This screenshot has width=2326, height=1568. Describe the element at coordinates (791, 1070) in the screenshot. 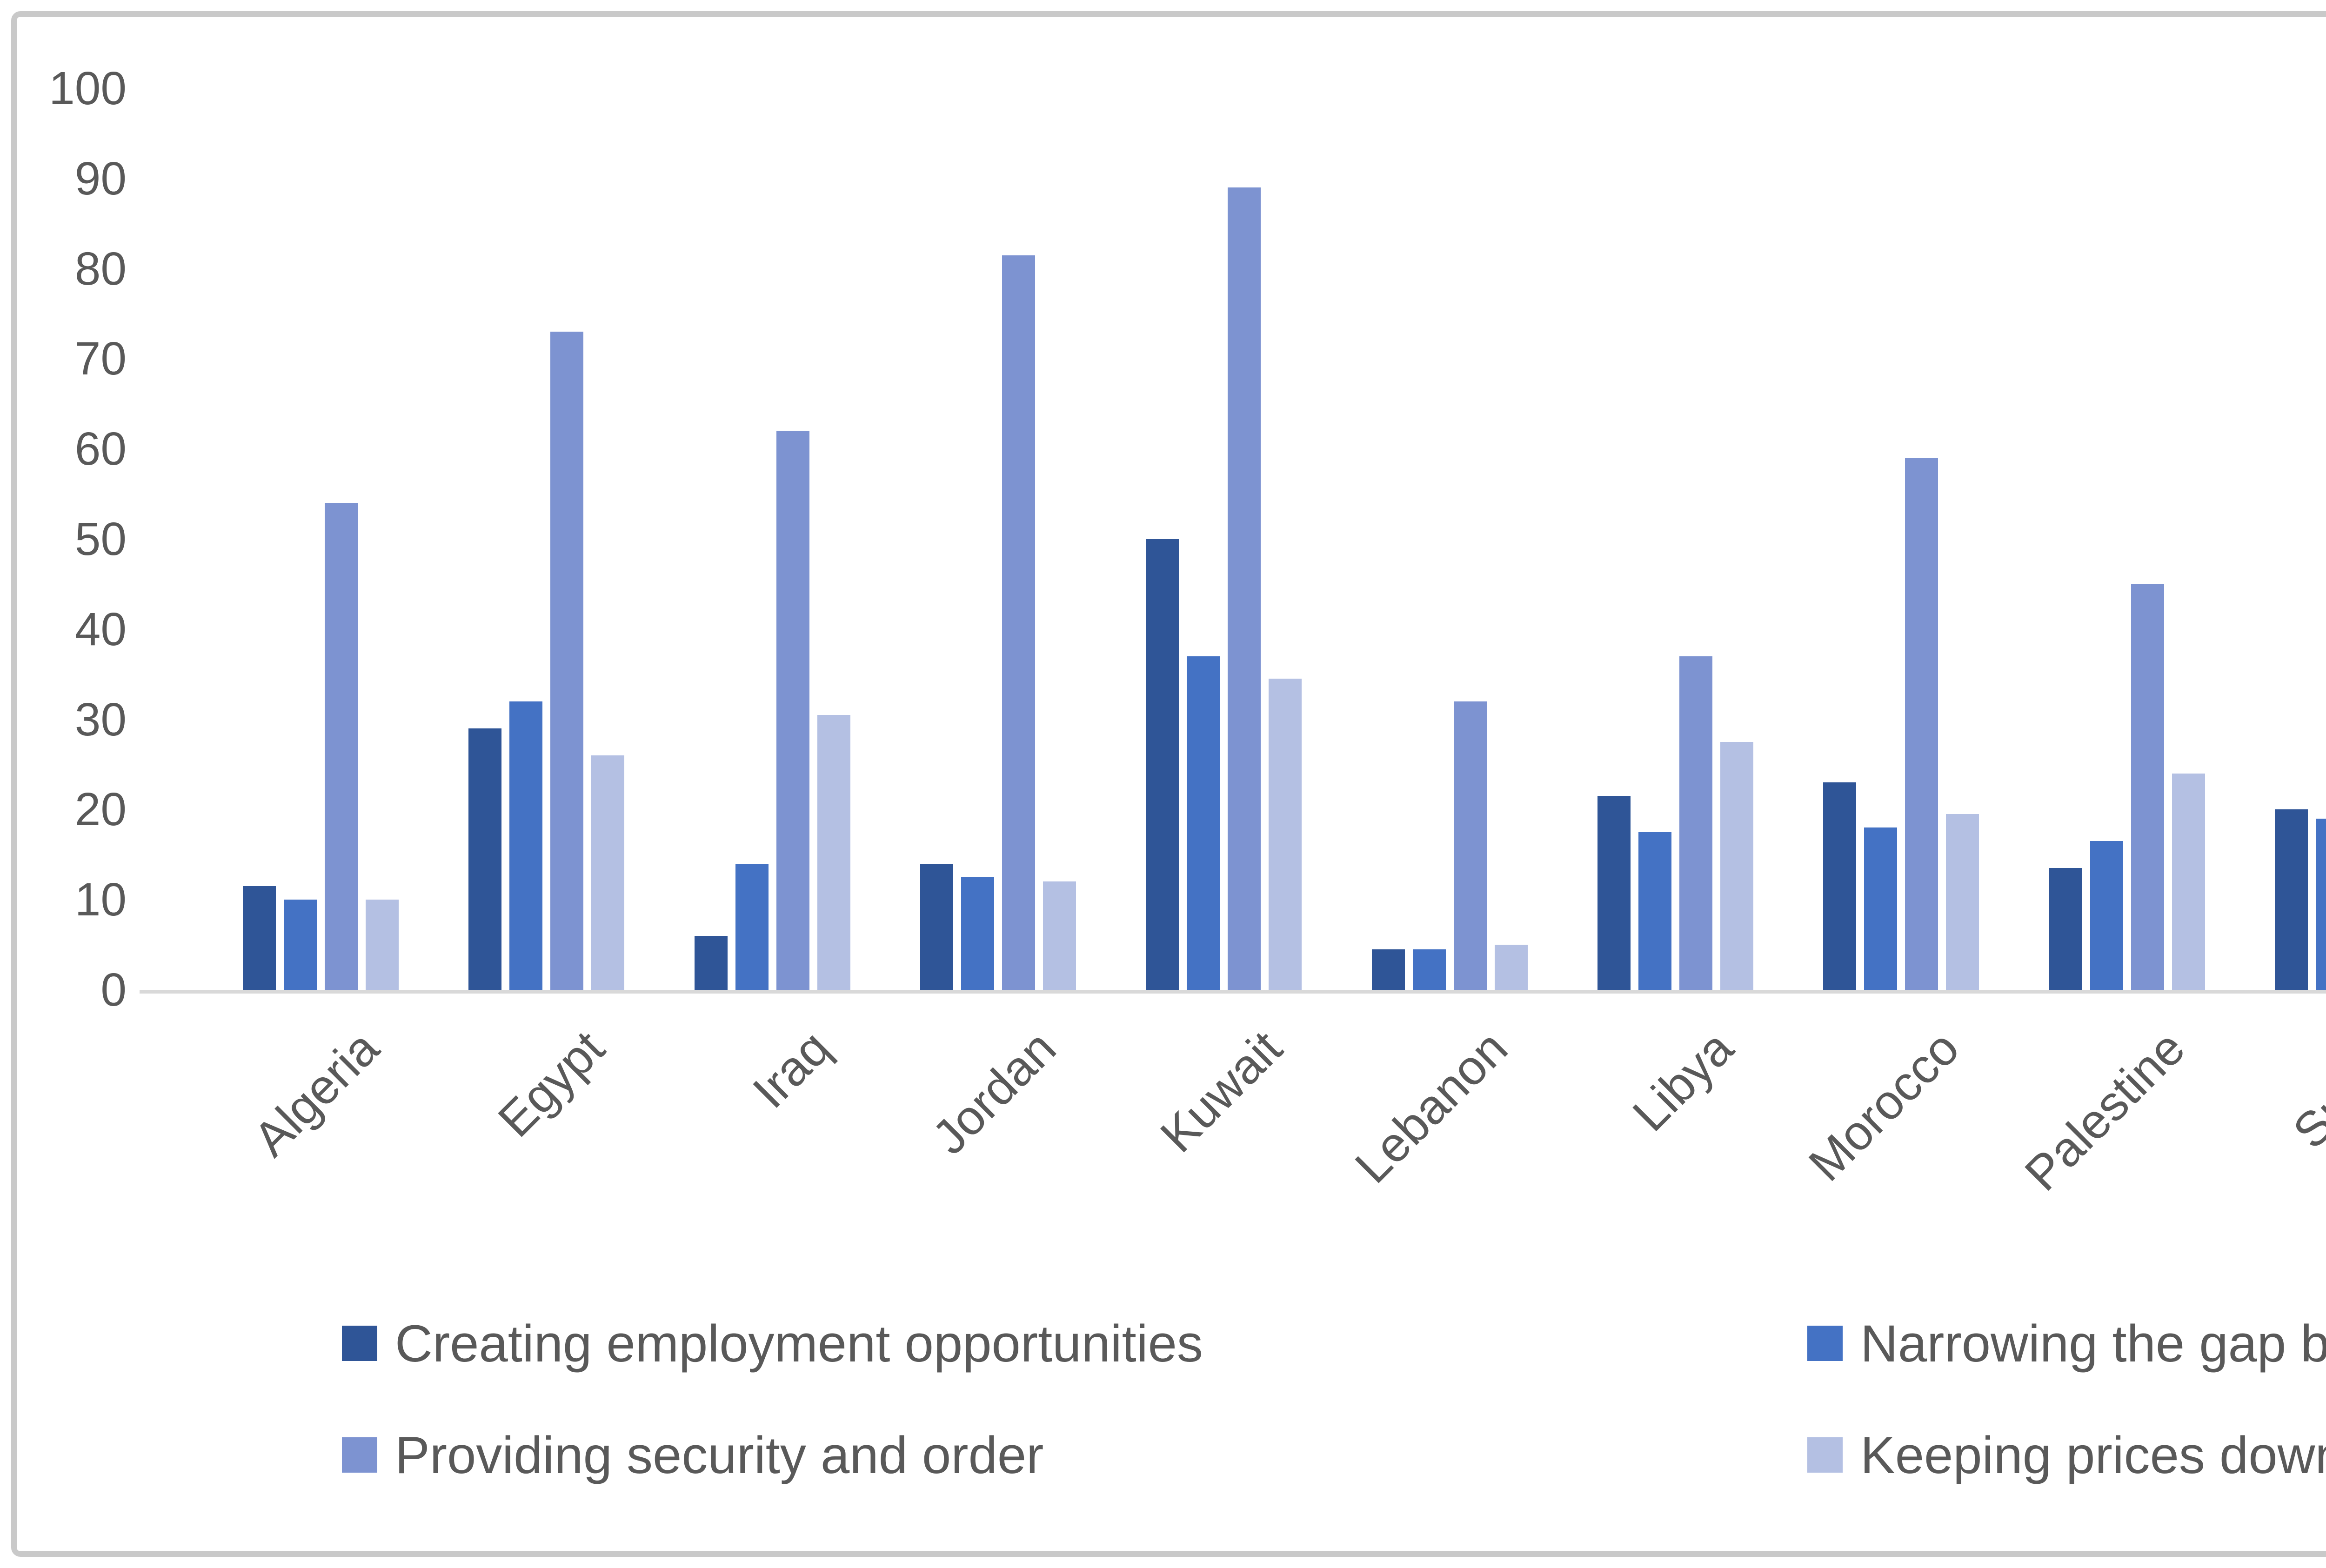

I see `x-axis-label-iraq: Iraq` at that location.